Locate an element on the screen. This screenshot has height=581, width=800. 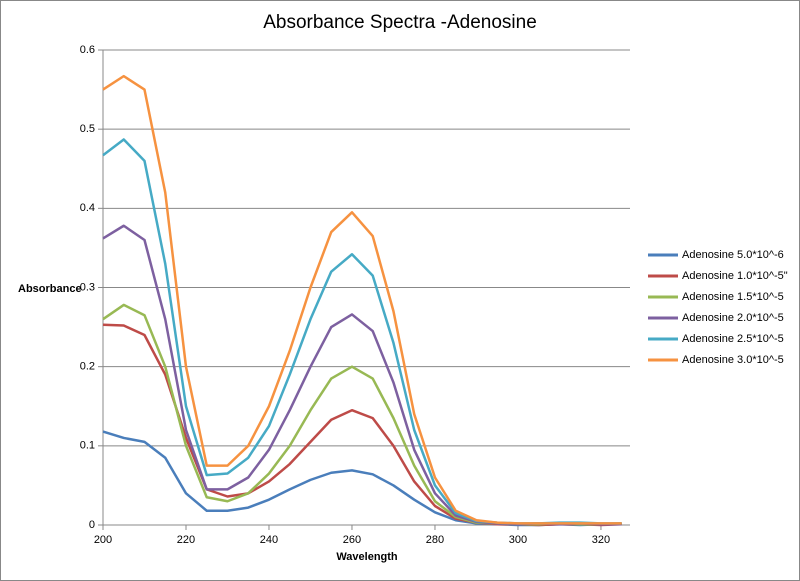
y-tick-label: 0.5 is located at coordinates (87, 129).